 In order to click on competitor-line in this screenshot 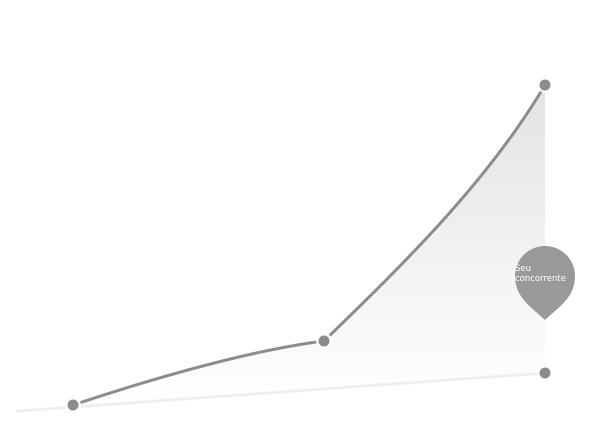, I will do `click(281, 392)`.